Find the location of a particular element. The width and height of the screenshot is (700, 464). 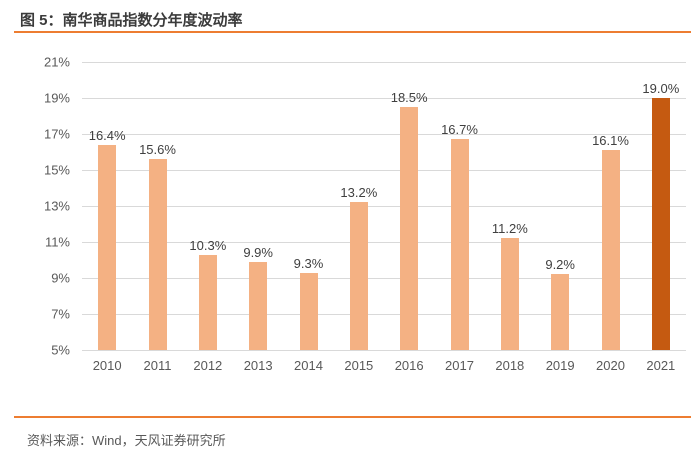

bar-value-label: 9.3% is located at coordinates (308, 263).